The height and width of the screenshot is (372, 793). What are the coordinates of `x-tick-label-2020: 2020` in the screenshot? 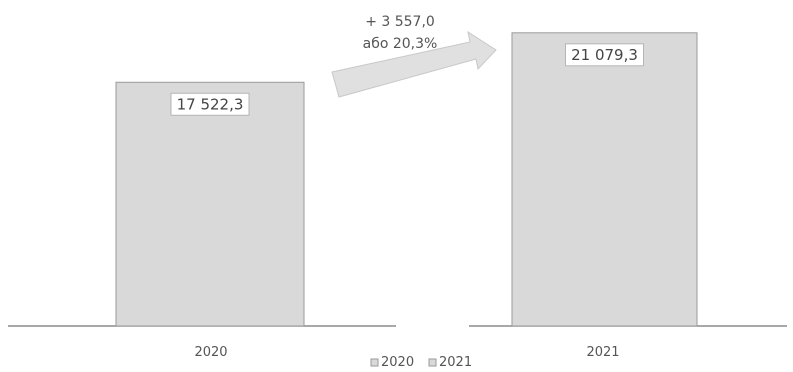 It's located at (210, 352).